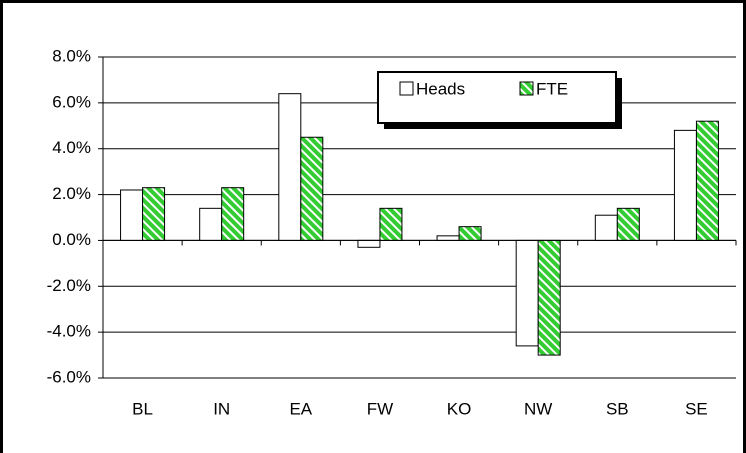 This screenshot has height=453, width=746. Describe the element at coordinates (221, 408) in the screenshot. I see `x-tick-label: IN` at that location.